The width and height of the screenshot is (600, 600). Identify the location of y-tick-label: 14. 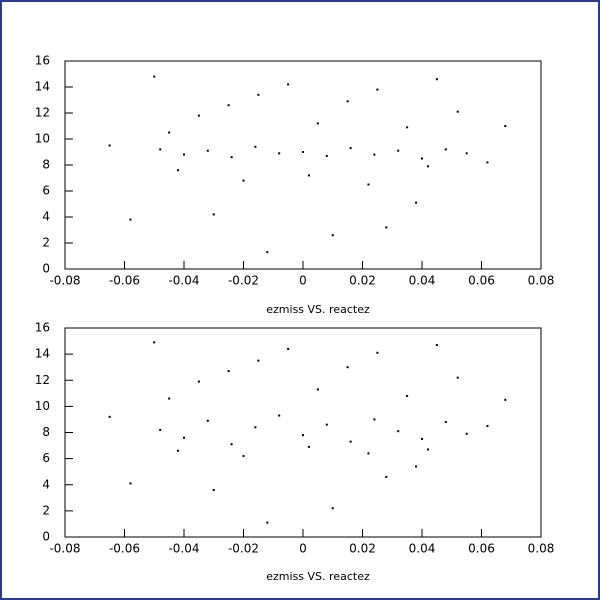
(42, 354).